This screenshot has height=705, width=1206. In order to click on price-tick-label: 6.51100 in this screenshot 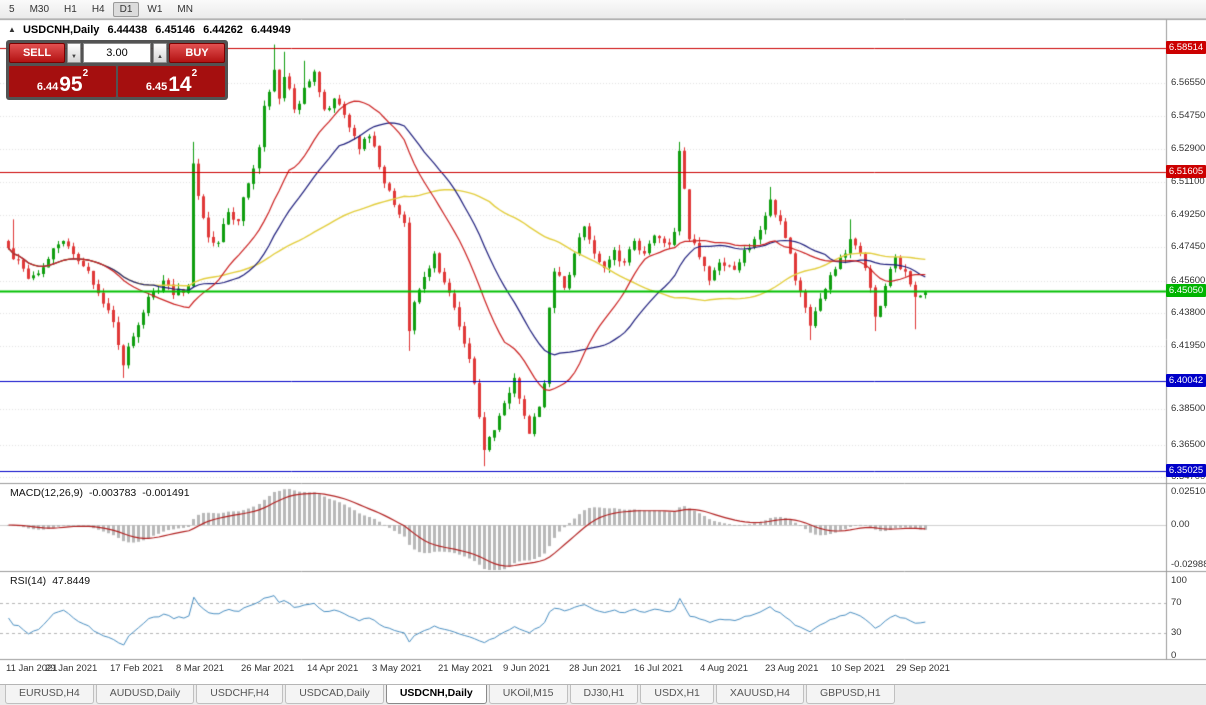, I will do `click(1188, 181)`.